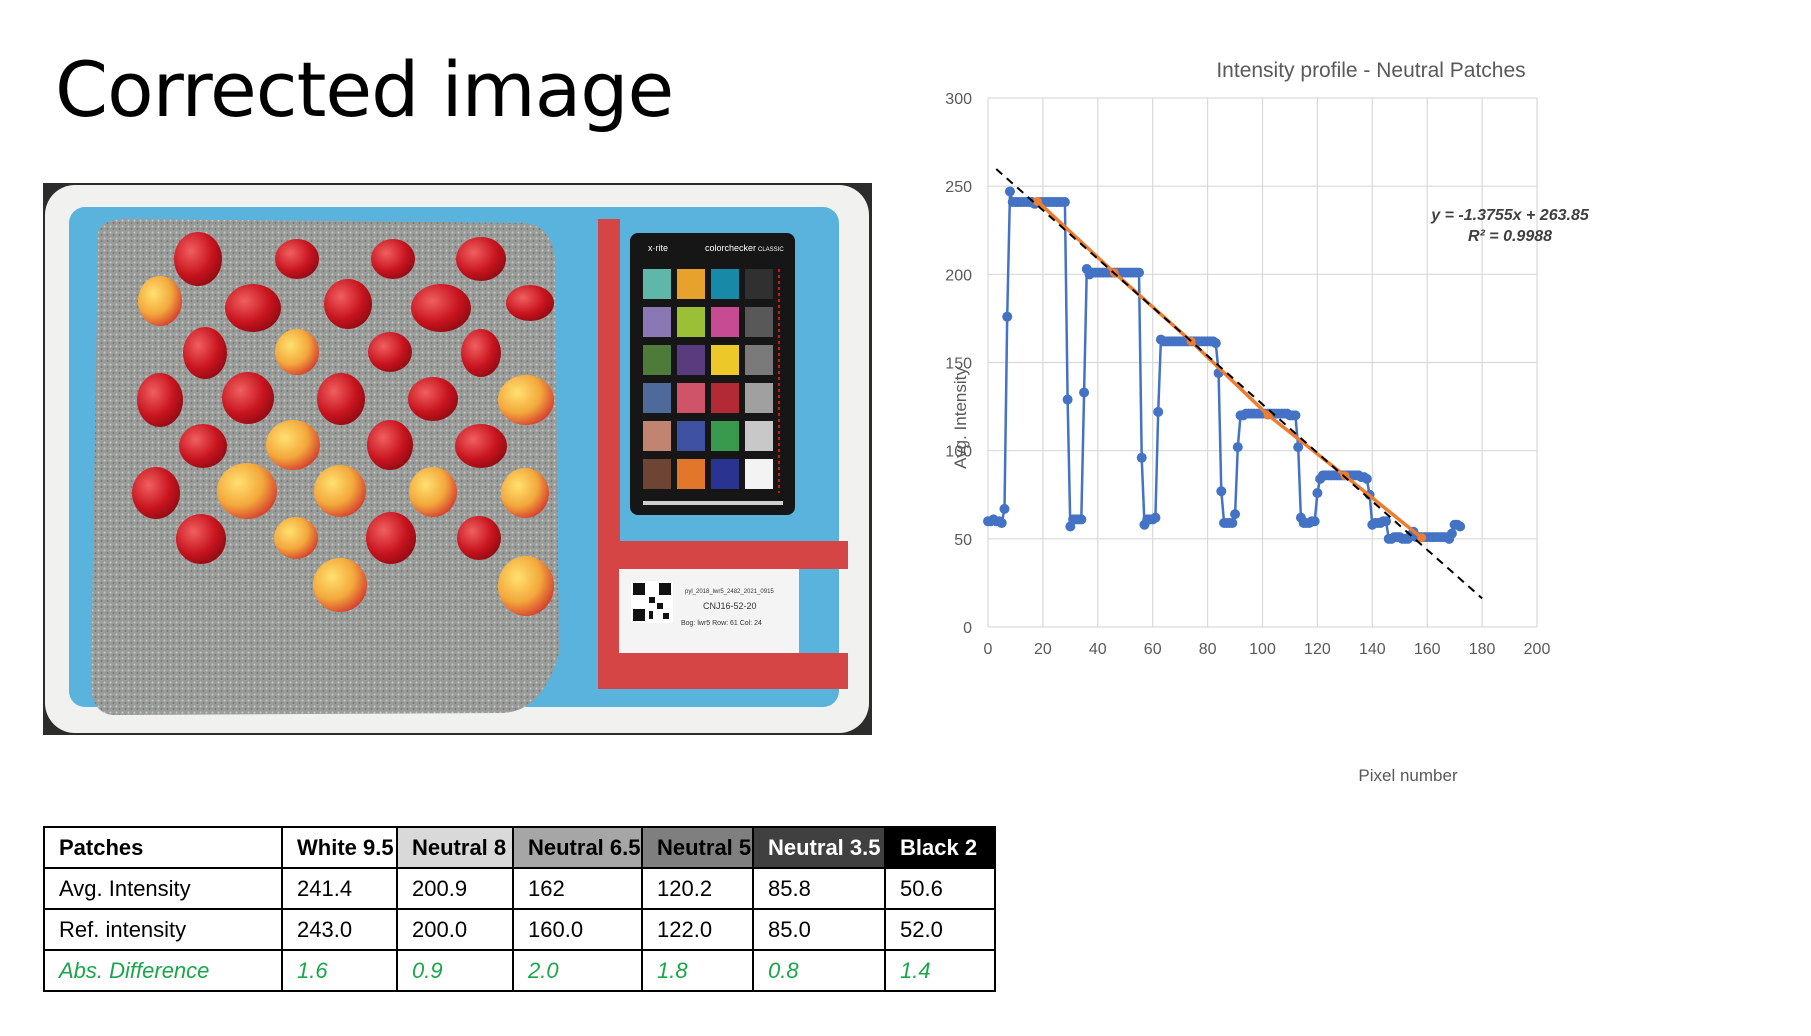 Image resolution: width=1811 pixels, height=1036 pixels. Describe the element at coordinates (697, 970) in the screenshot. I see `table-cell: 1.8` at that location.